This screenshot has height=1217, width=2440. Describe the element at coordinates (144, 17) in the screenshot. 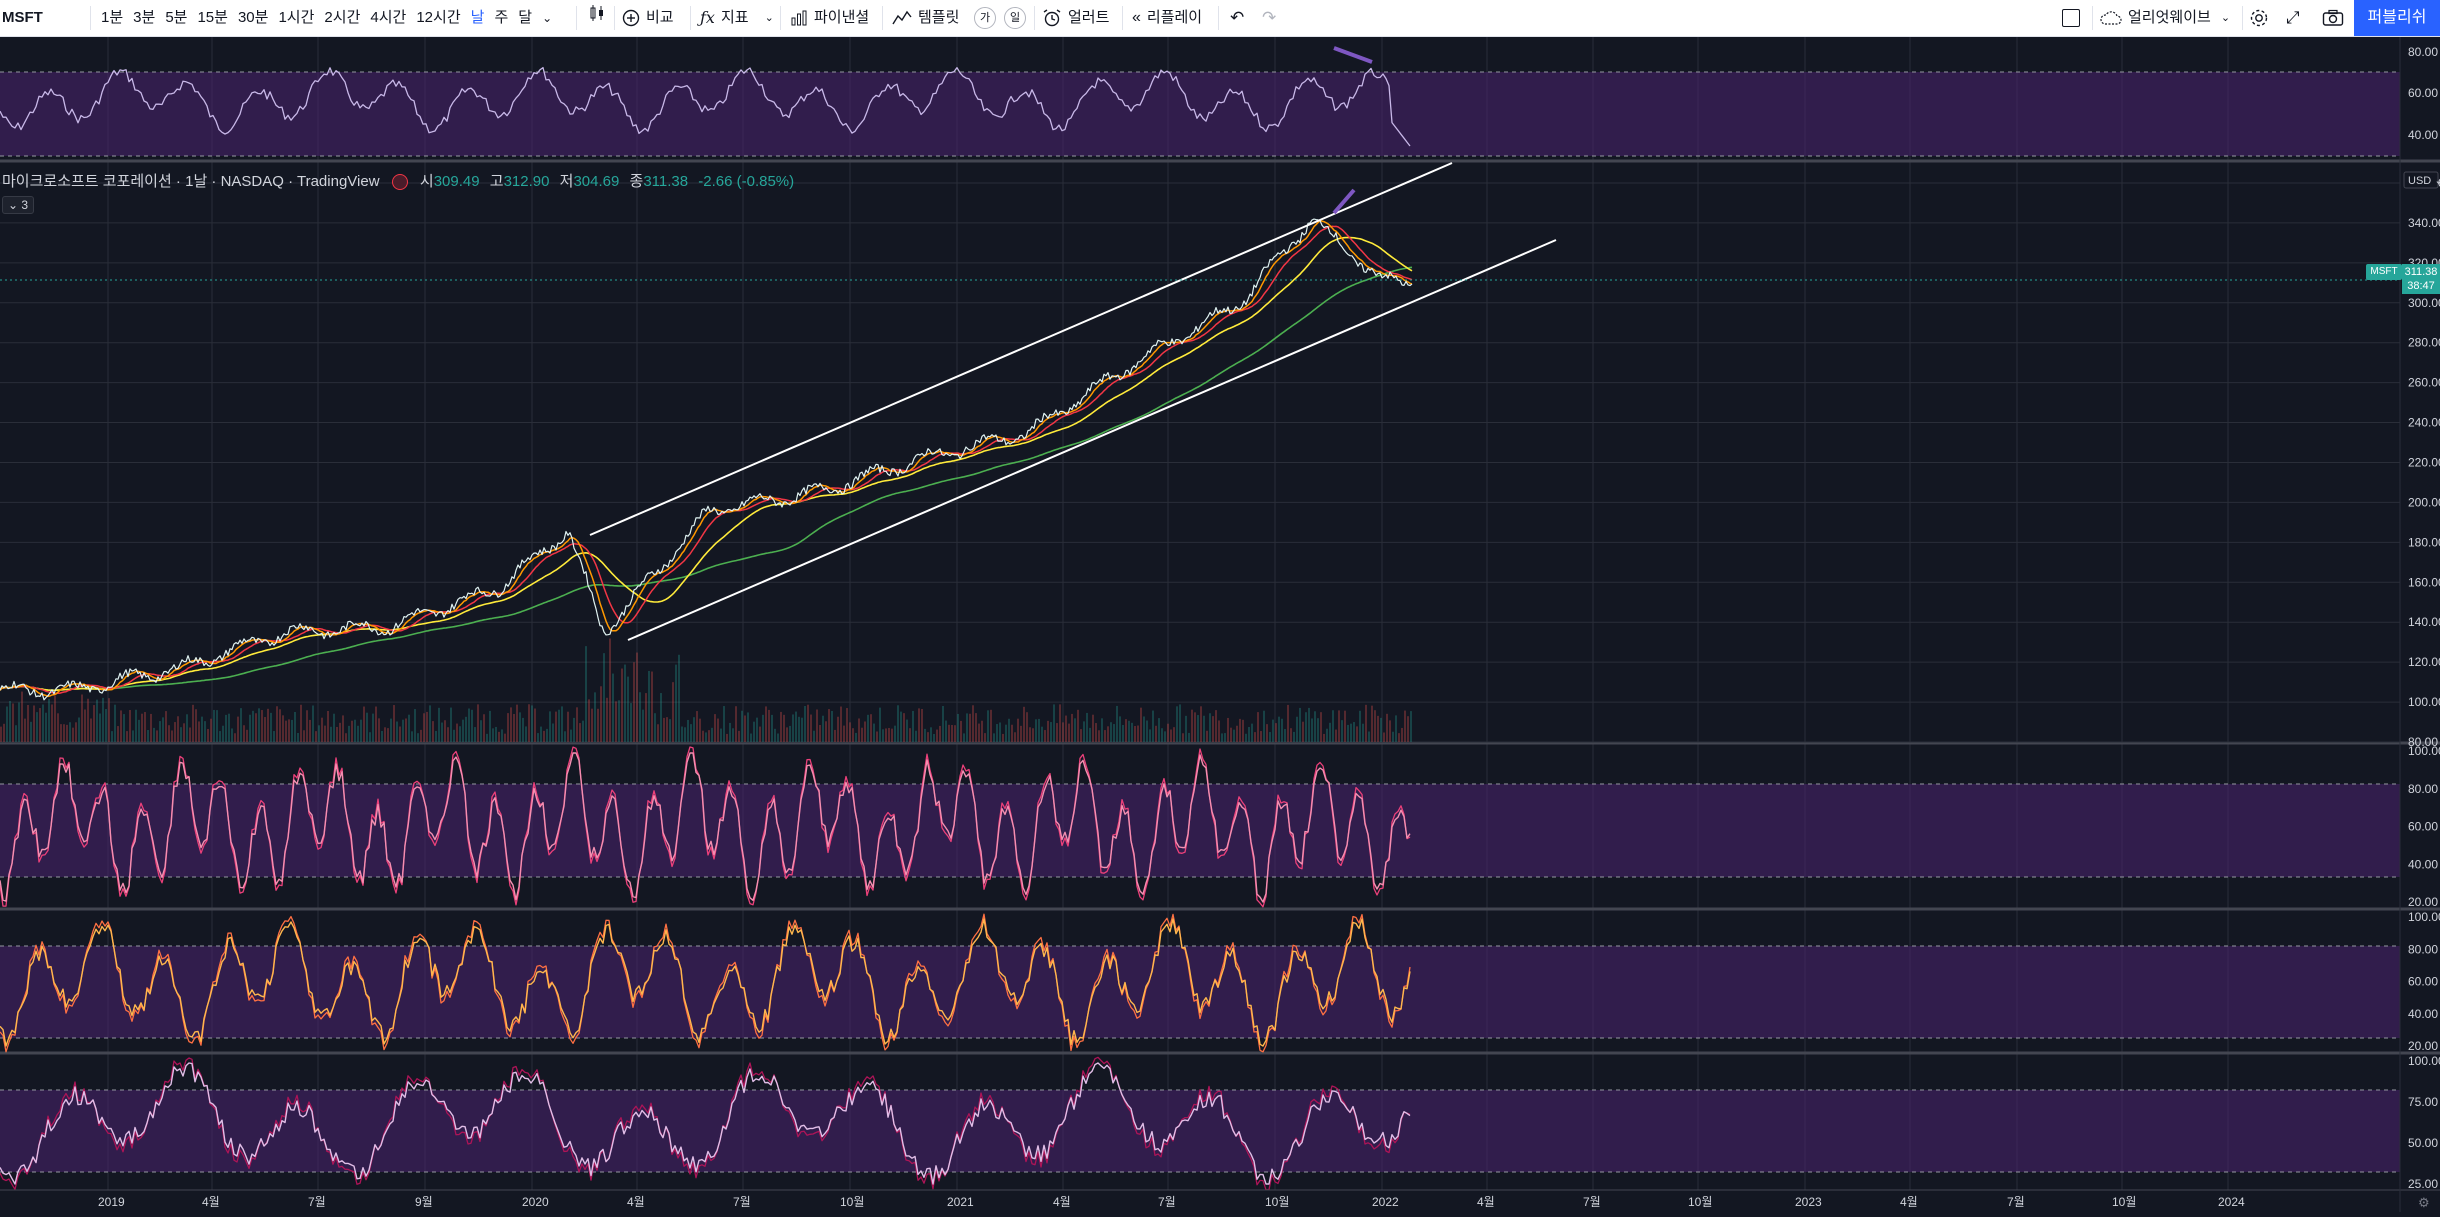

I see `interval-1: 3분` at that location.